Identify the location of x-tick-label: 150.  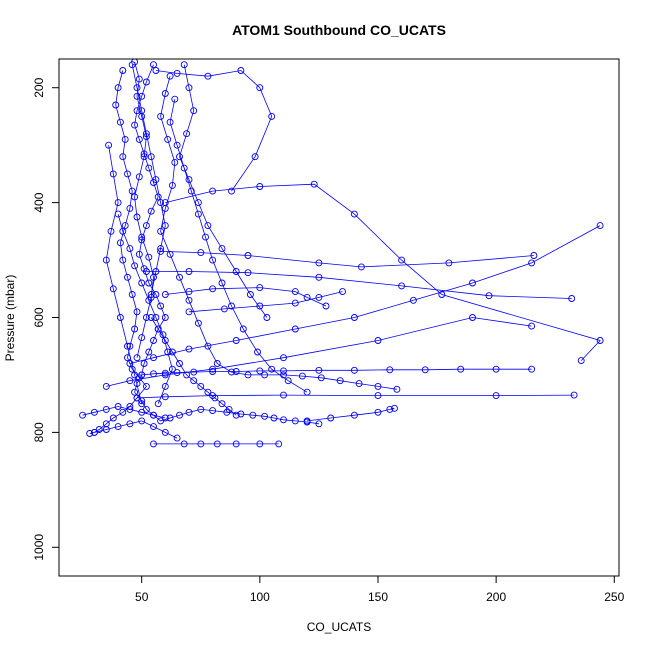
(378, 597).